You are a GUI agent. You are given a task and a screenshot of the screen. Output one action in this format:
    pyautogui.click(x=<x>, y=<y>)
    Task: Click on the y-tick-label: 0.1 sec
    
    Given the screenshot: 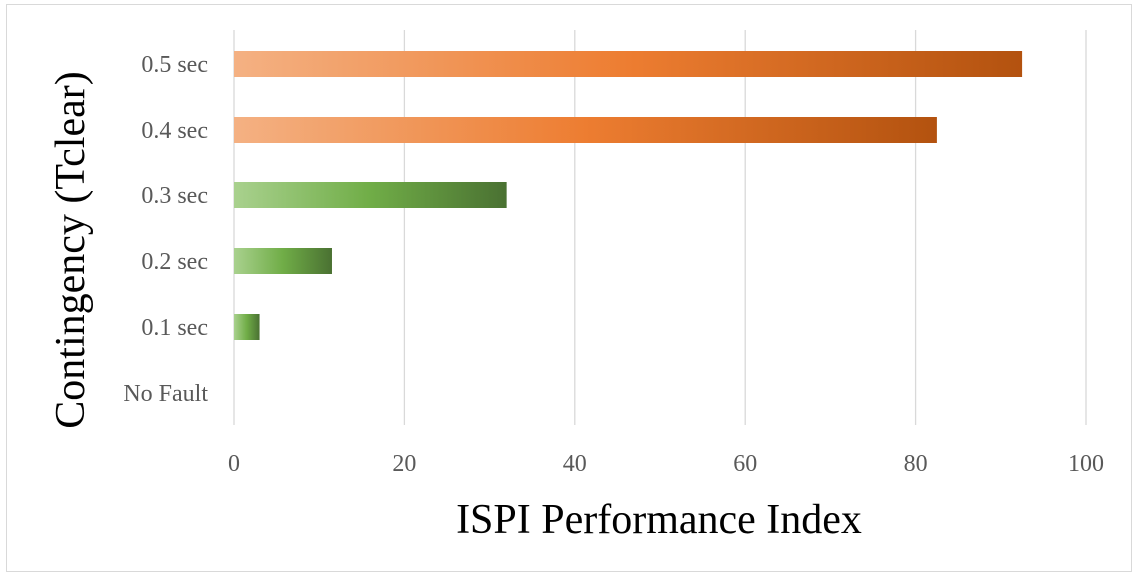 What is the action you would take?
    pyautogui.click(x=174, y=328)
    